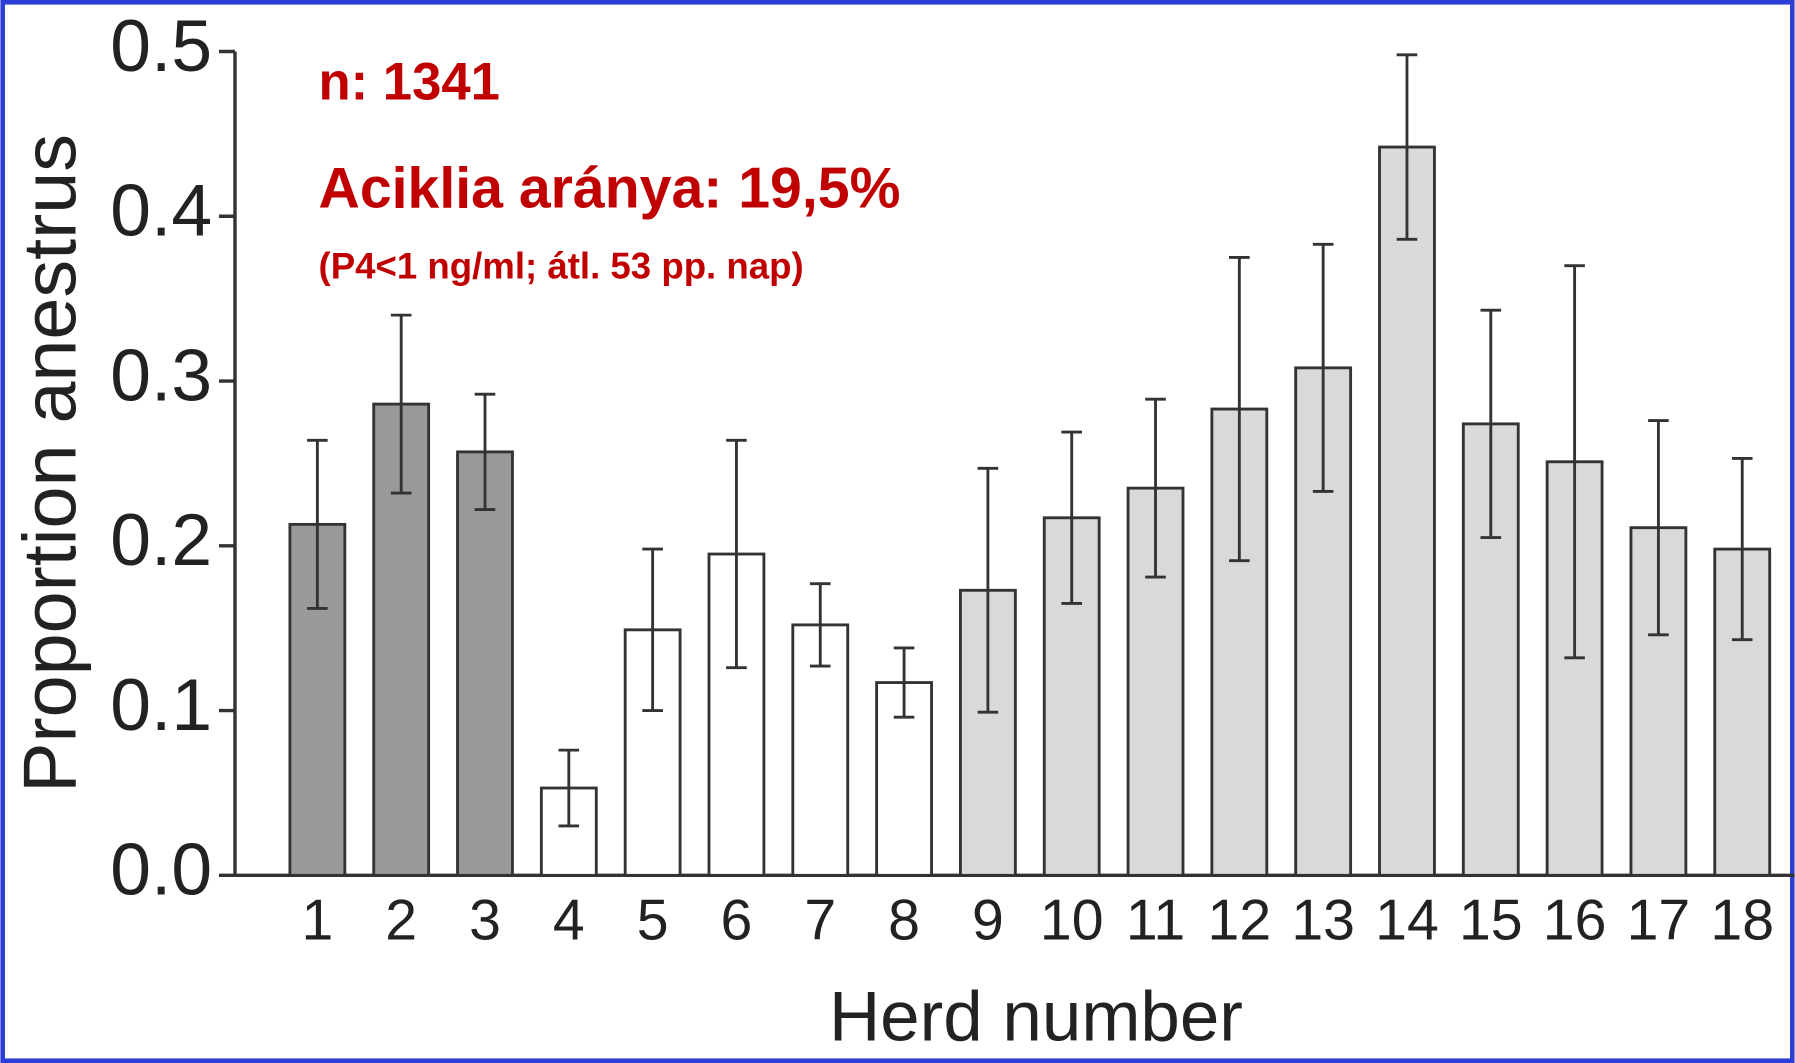  I want to click on x-tick-label: 2, so click(401, 921).